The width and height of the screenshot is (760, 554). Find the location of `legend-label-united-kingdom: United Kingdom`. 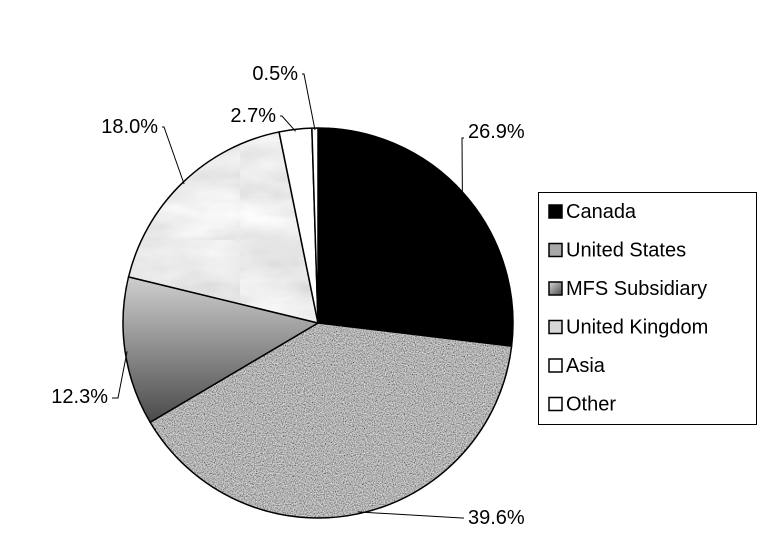

legend-label-united-kingdom: United Kingdom is located at coordinates (637, 328).